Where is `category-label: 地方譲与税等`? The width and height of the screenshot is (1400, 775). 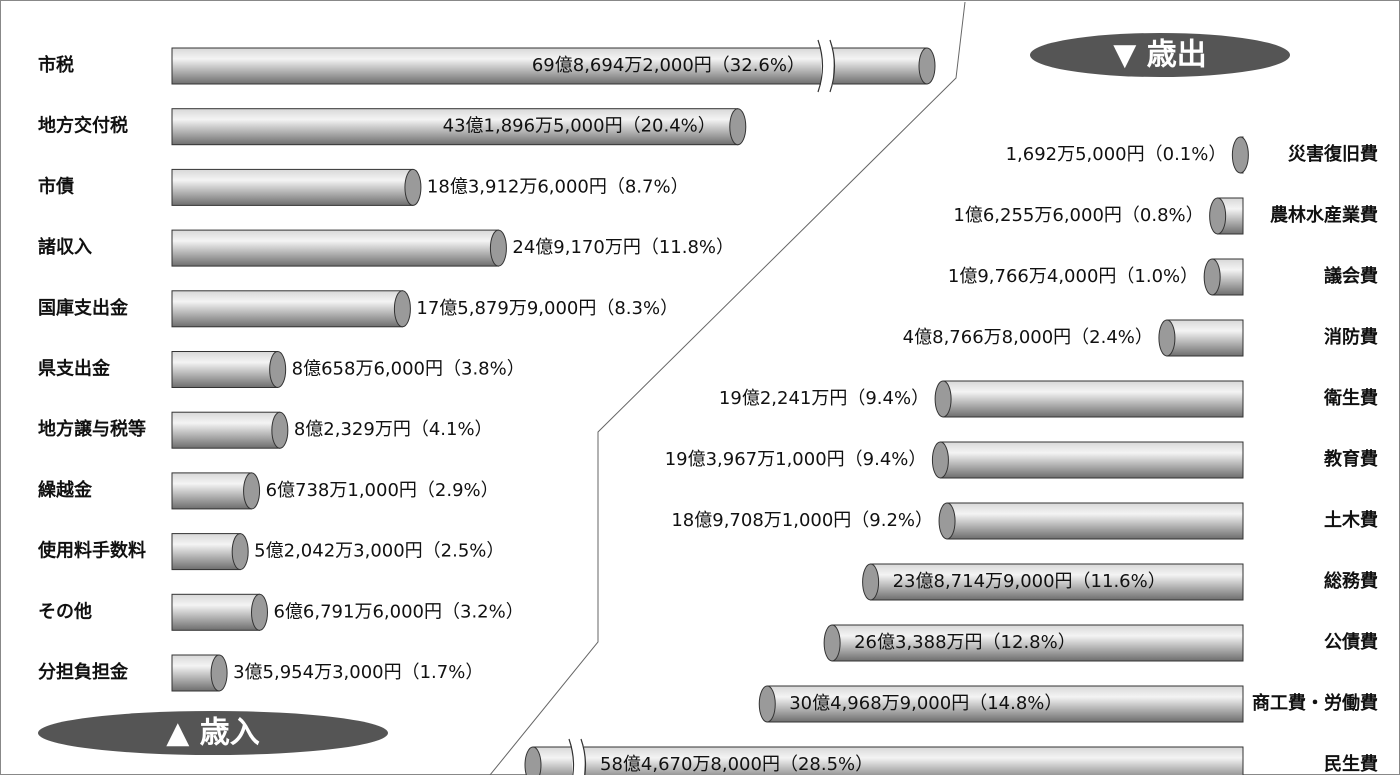 category-label: 地方譲与税等 is located at coordinates (92, 429).